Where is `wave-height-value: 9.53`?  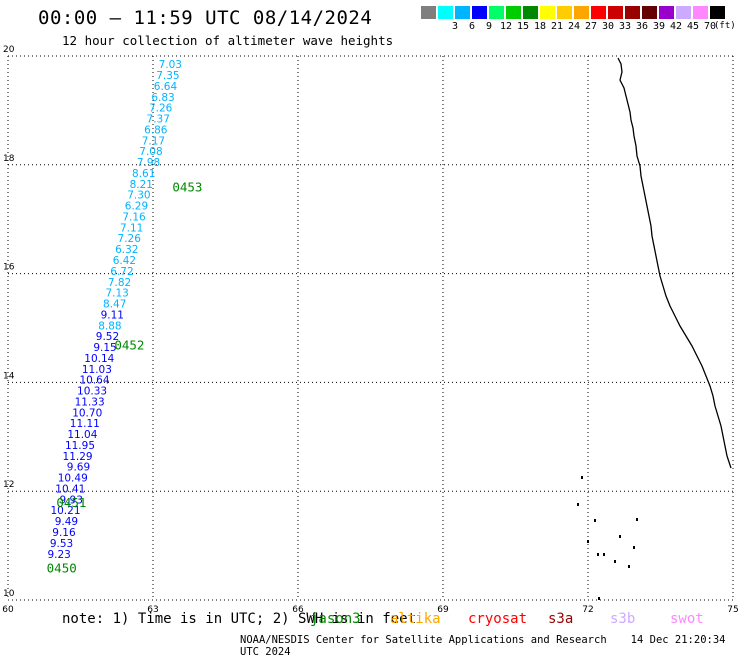
wave-height-value: 9.53 is located at coordinates (61, 544).